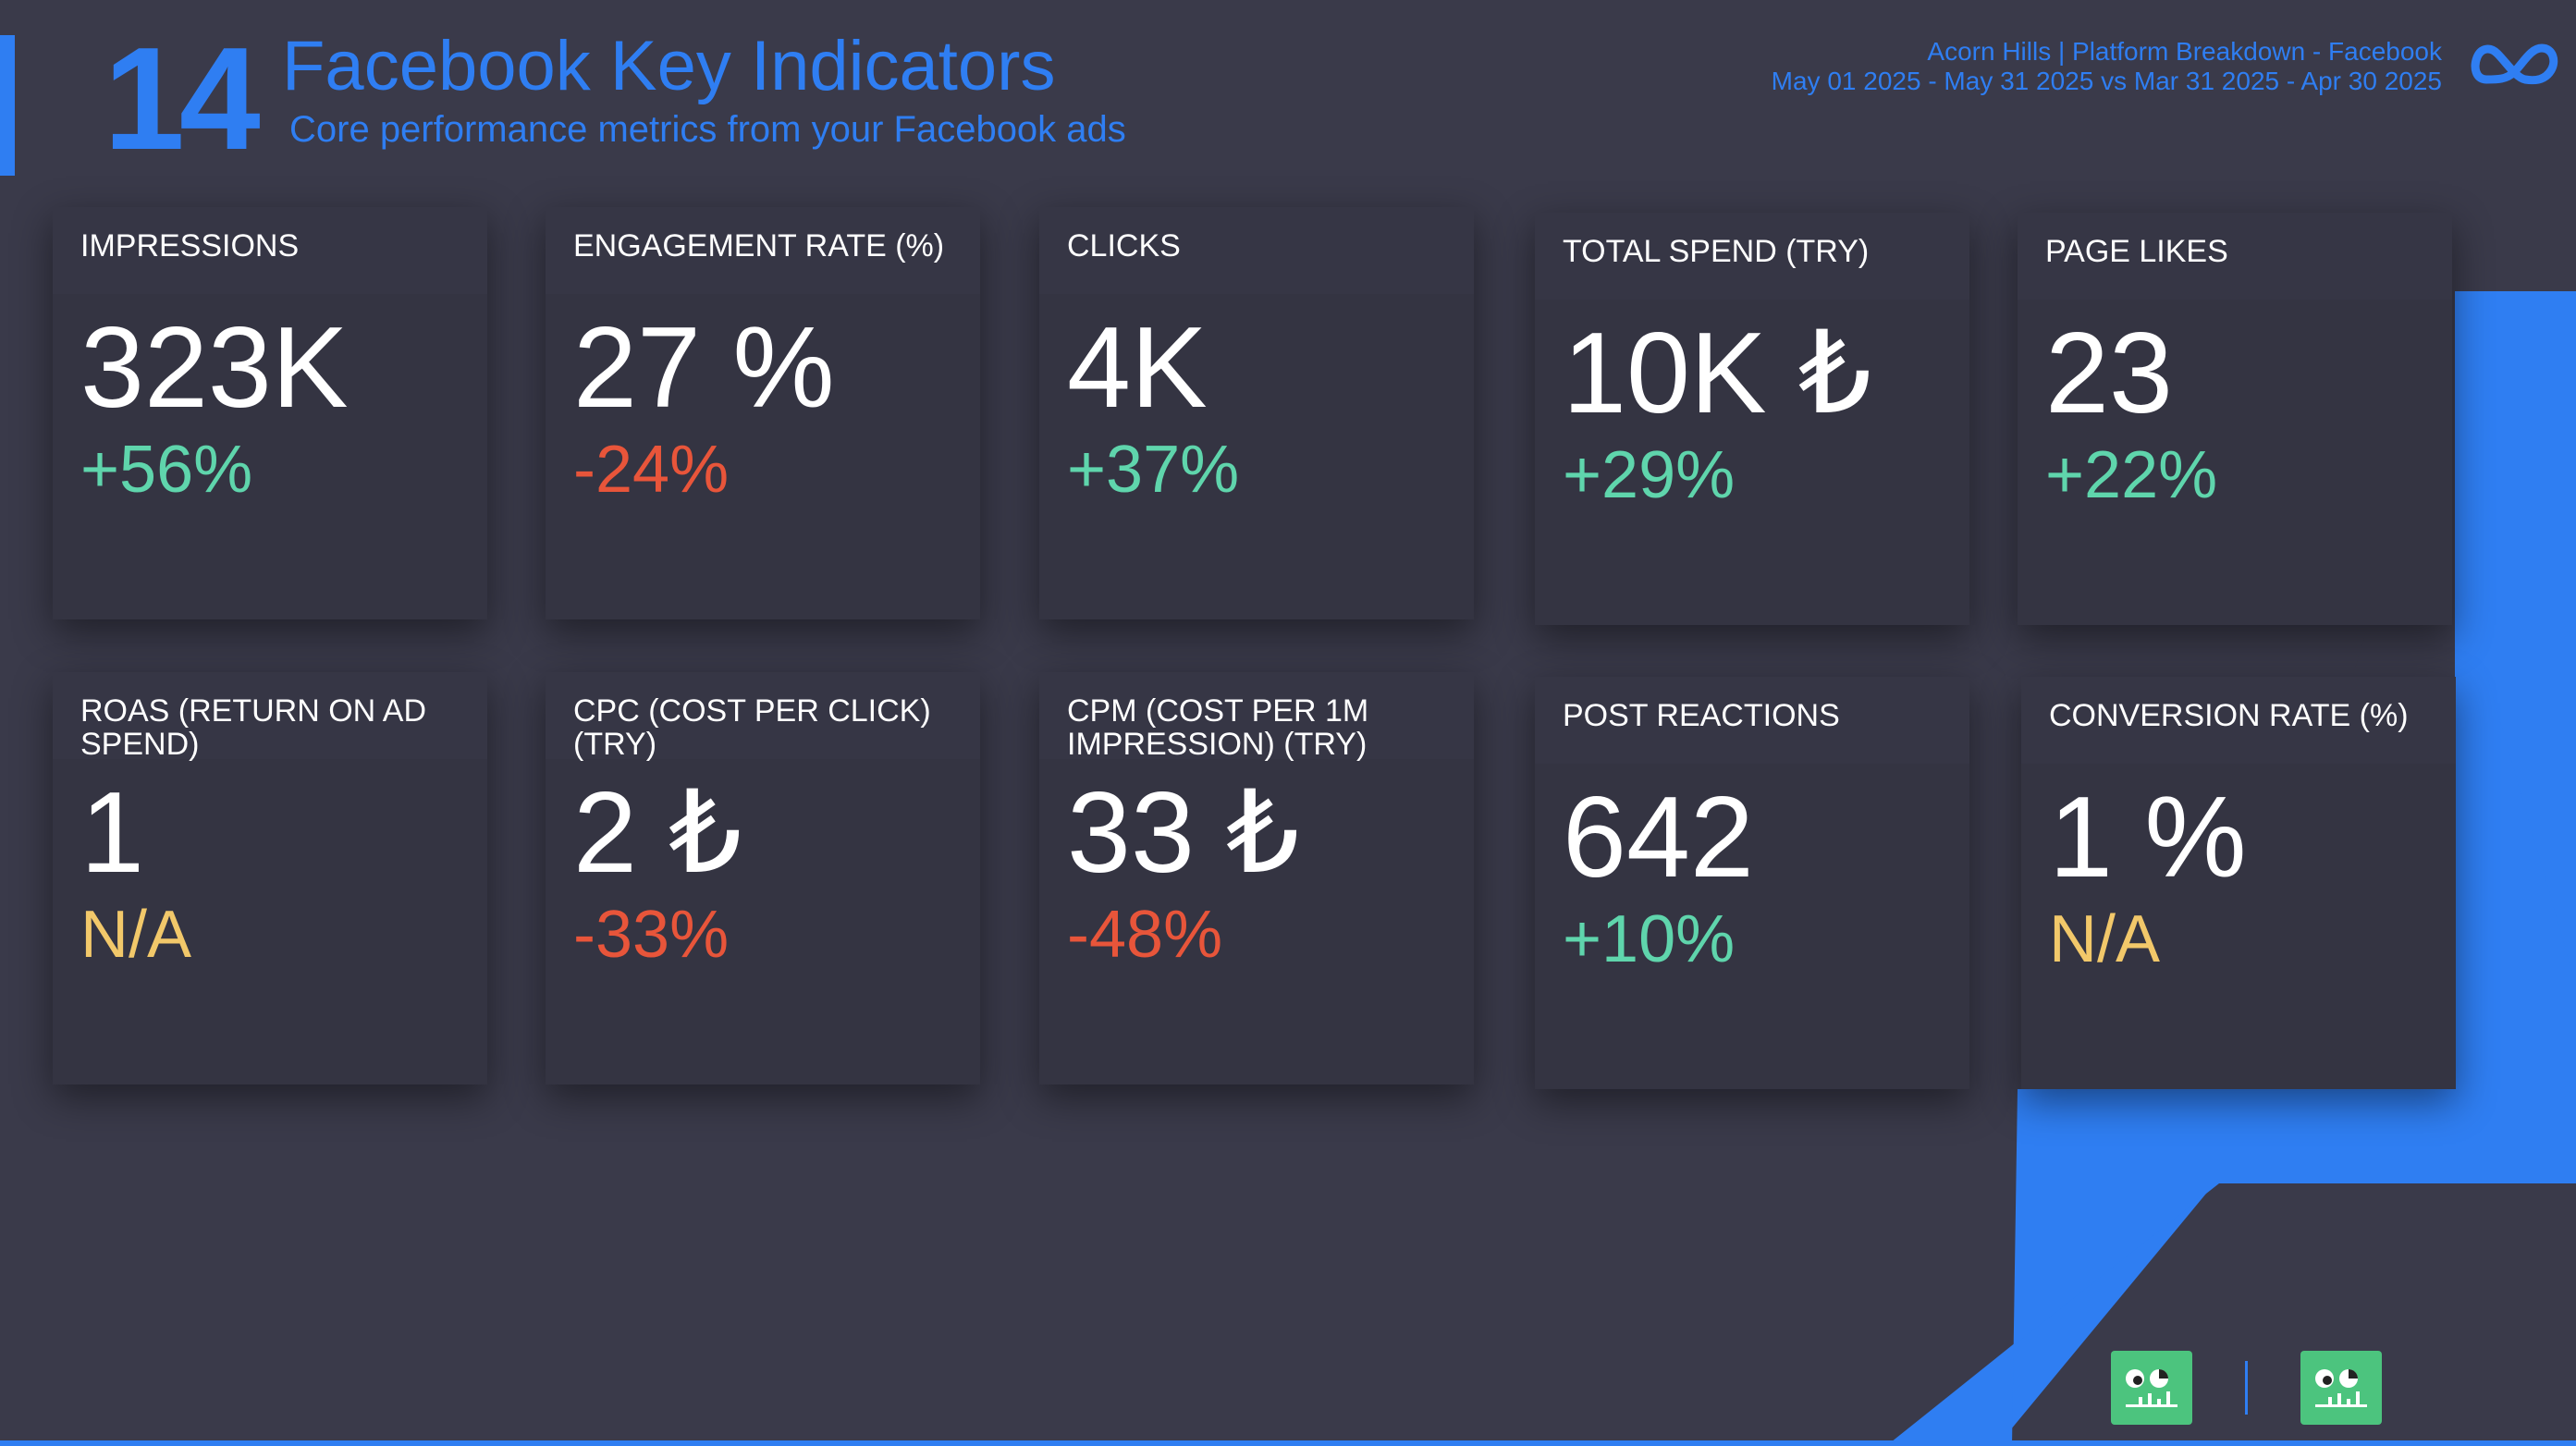  I want to click on kpi-label: CONVERSION RATE (%), so click(2229, 715).